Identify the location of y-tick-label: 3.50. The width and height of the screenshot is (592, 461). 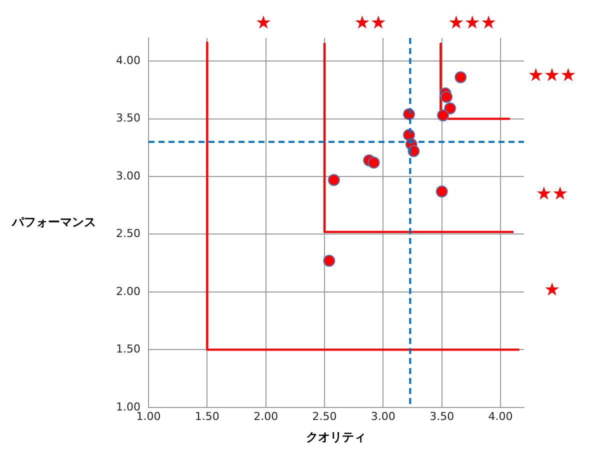
(128, 118).